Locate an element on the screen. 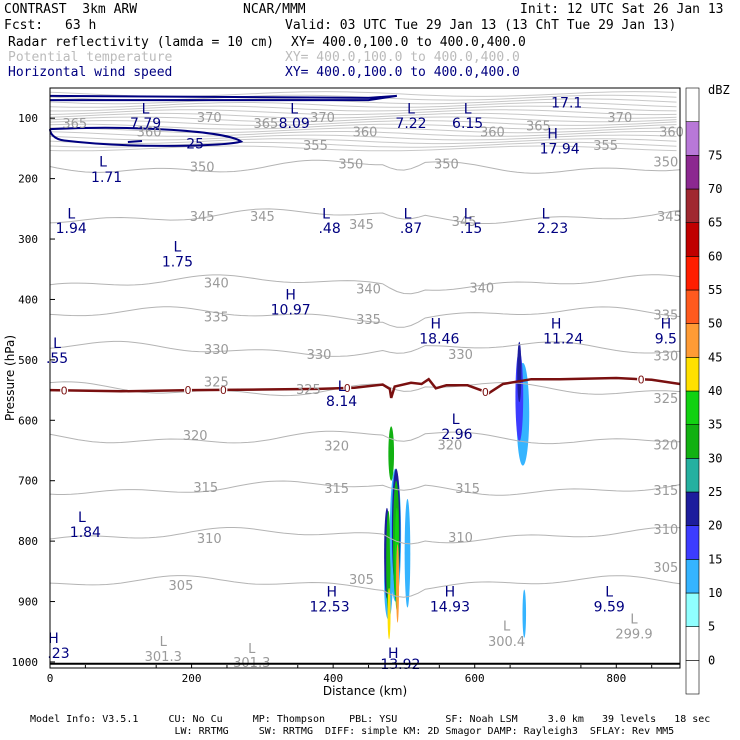 The width and height of the screenshot is (740, 740). colorbar-tick-label: 45 is located at coordinates (715, 357).